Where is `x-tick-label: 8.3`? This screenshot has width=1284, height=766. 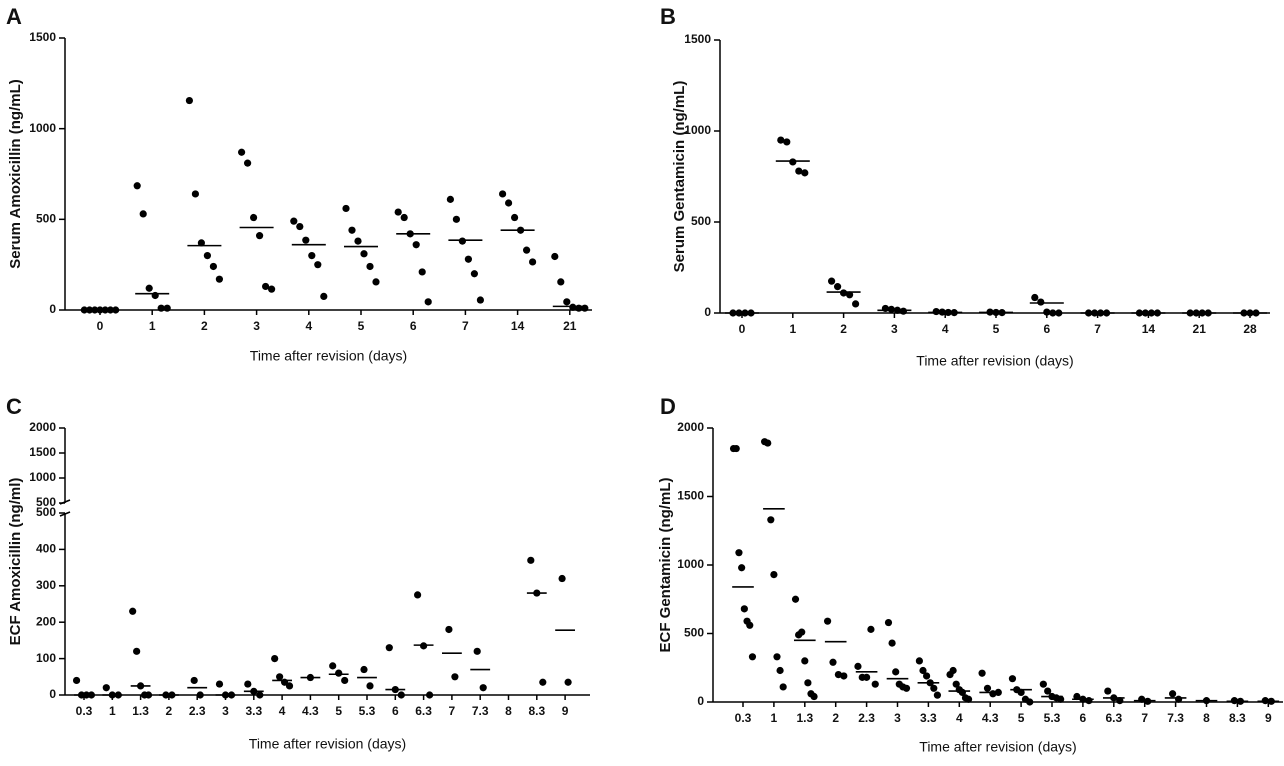
x-tick-label: 8.3 is located at coordinates (1237, 718).